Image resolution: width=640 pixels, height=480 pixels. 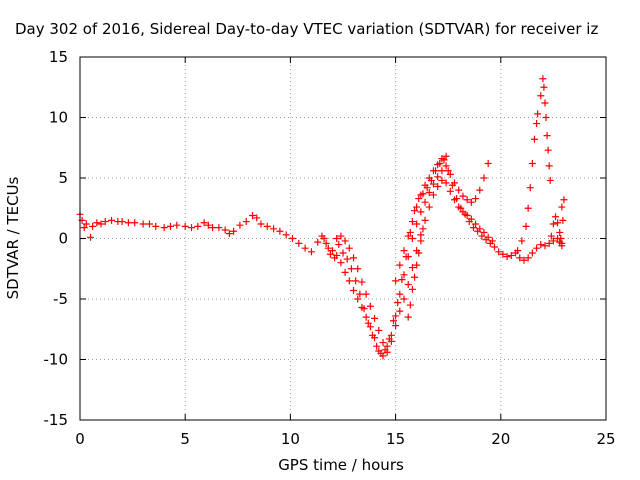 What do you see at coordinates (605, 439) in the screenshot?
I see `x-tick-label: 25` at bounding box center [605, 439].